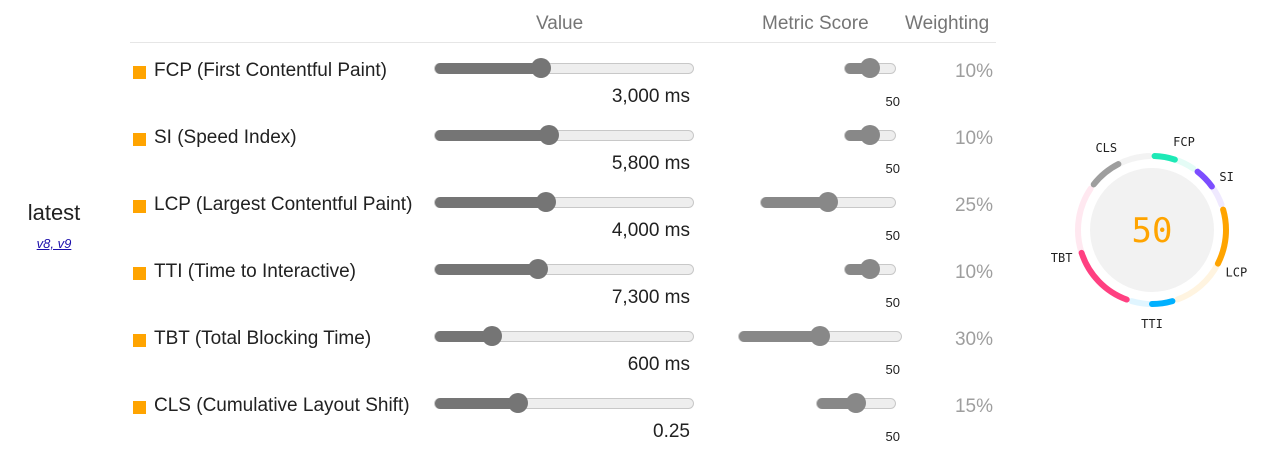  What do you see at coordinates (671, 431) in the screenshot?
I see `metric-value: 0.25` at bounding box center [671, 431].